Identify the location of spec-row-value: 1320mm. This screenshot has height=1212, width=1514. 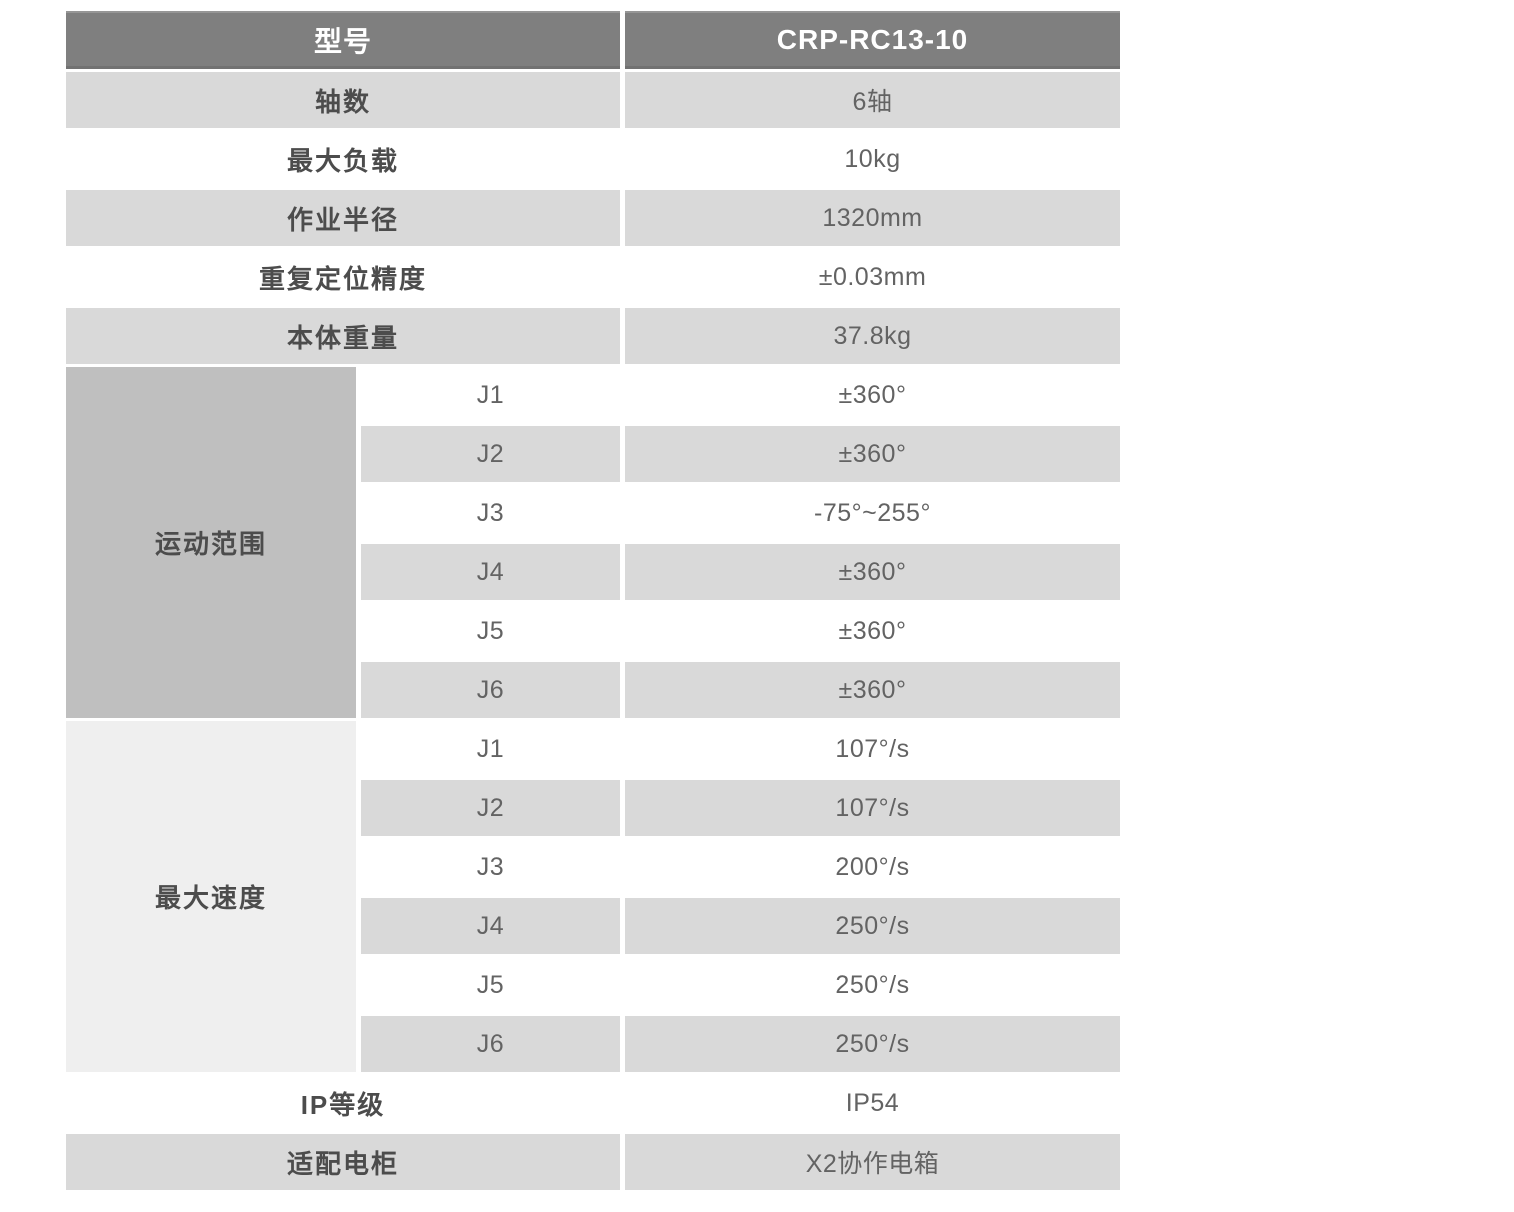
(872, 218).